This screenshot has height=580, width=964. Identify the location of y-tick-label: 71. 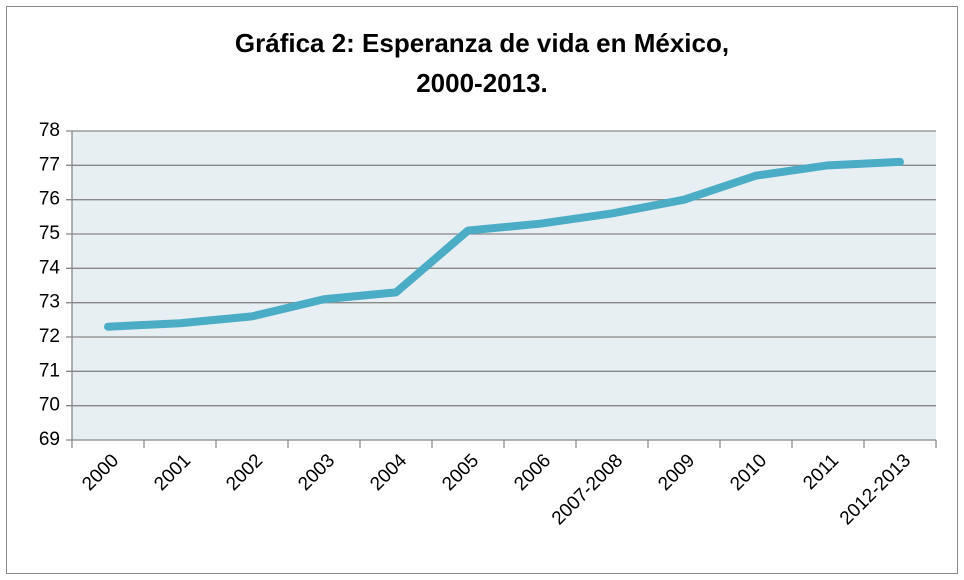
(49, 370).